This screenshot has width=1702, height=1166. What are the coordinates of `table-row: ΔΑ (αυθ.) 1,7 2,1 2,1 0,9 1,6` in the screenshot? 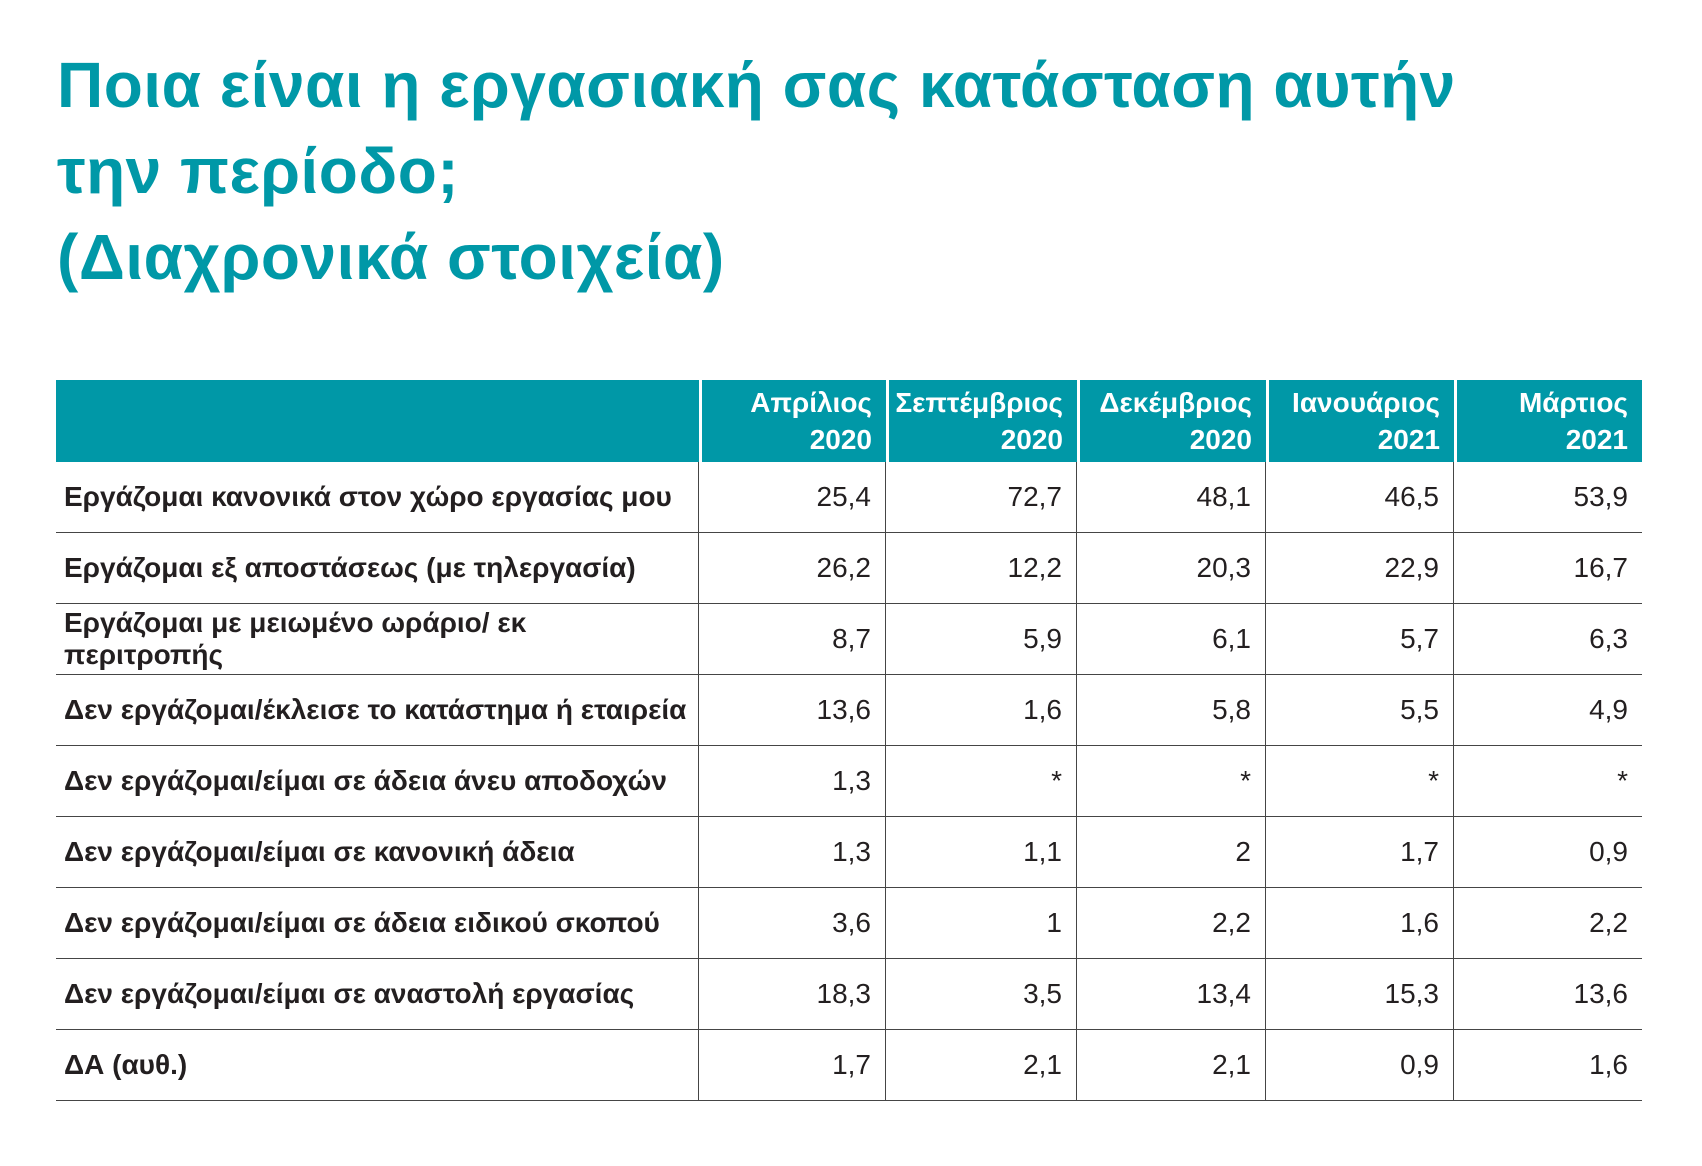 It's located at (849, 1065).